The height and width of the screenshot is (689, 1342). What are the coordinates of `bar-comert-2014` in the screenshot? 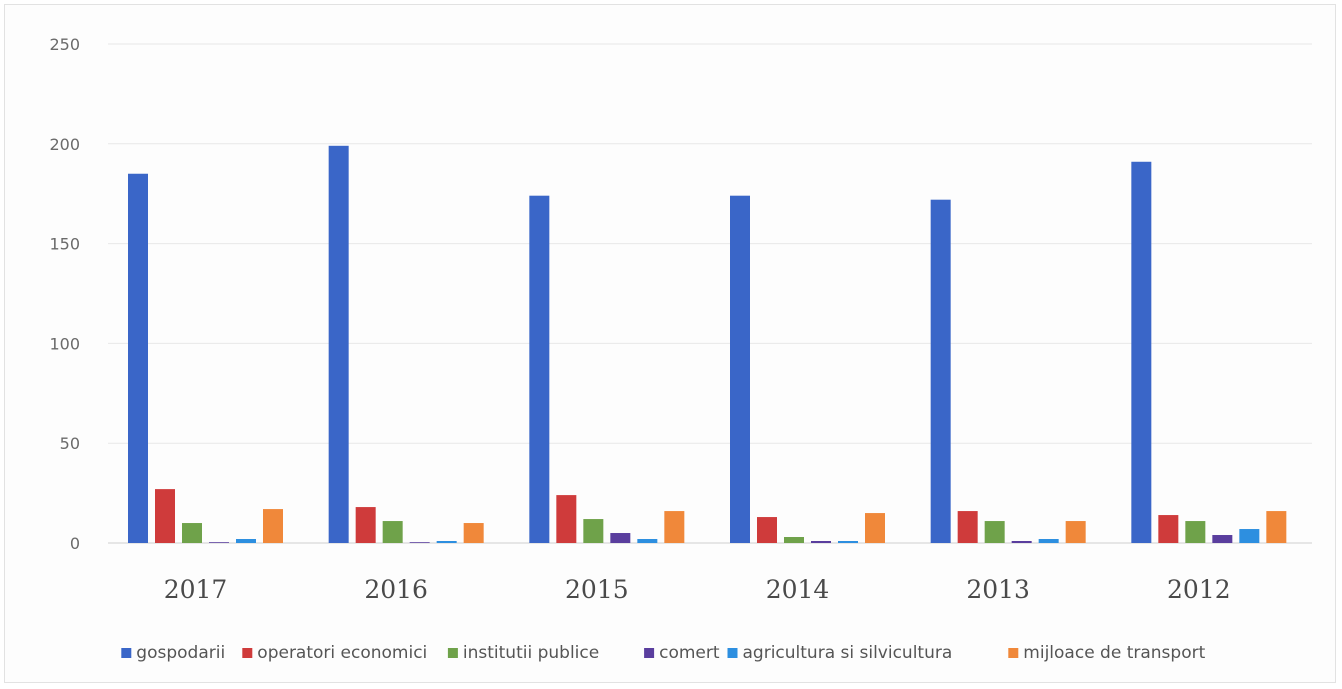 It's located at (821, 542).